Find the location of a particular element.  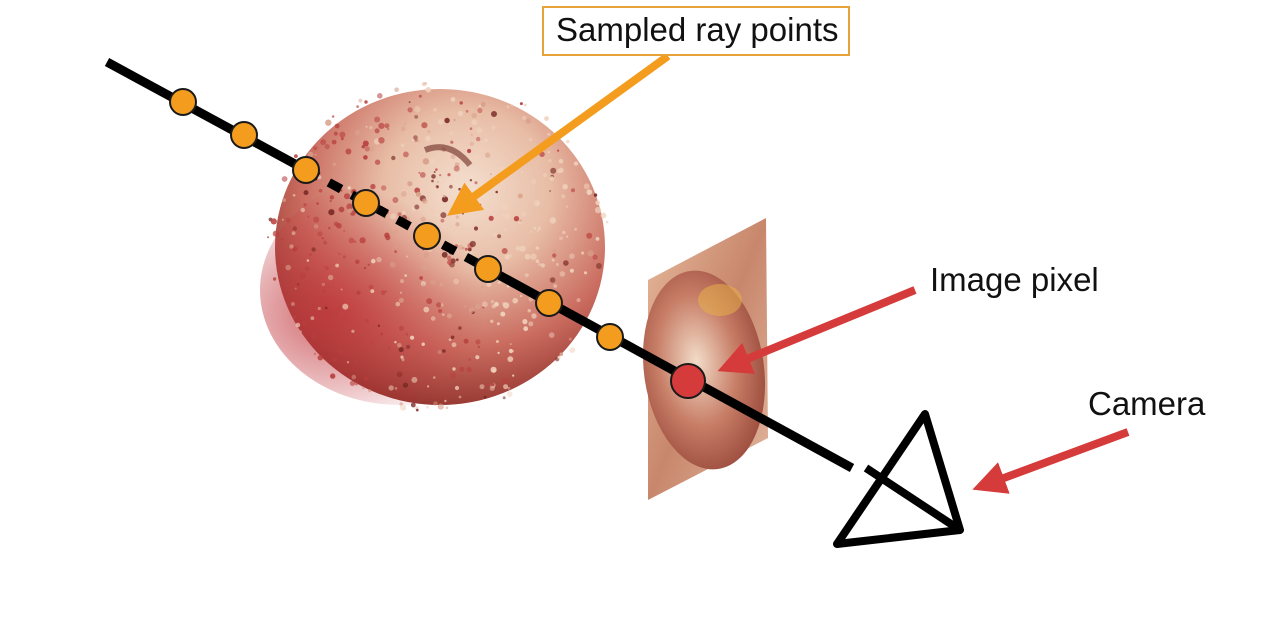

camera-frustum is located at coordinates (898, 479).